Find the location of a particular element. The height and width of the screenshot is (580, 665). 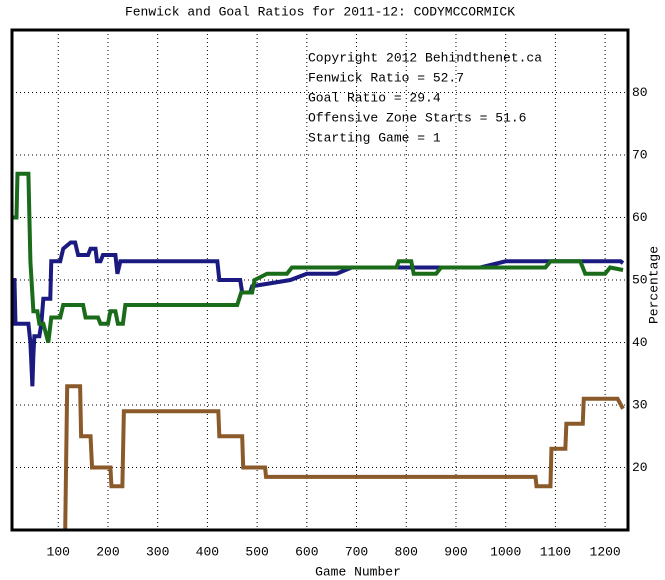

x-tick-label: 1100 is located at coordinates (555, 551).